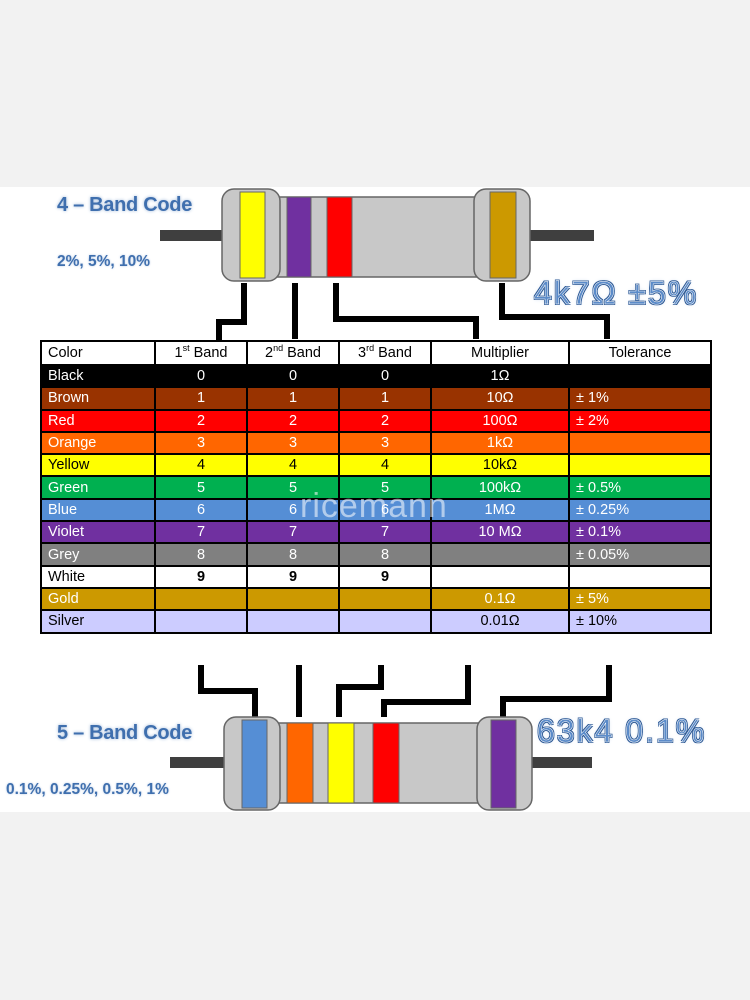 This screenshot has width=750, height=1000. What do you see at coordinates (385, 443) in the screenshot?
I see `cell-band-3: 3` at bounding box center [385, 443].